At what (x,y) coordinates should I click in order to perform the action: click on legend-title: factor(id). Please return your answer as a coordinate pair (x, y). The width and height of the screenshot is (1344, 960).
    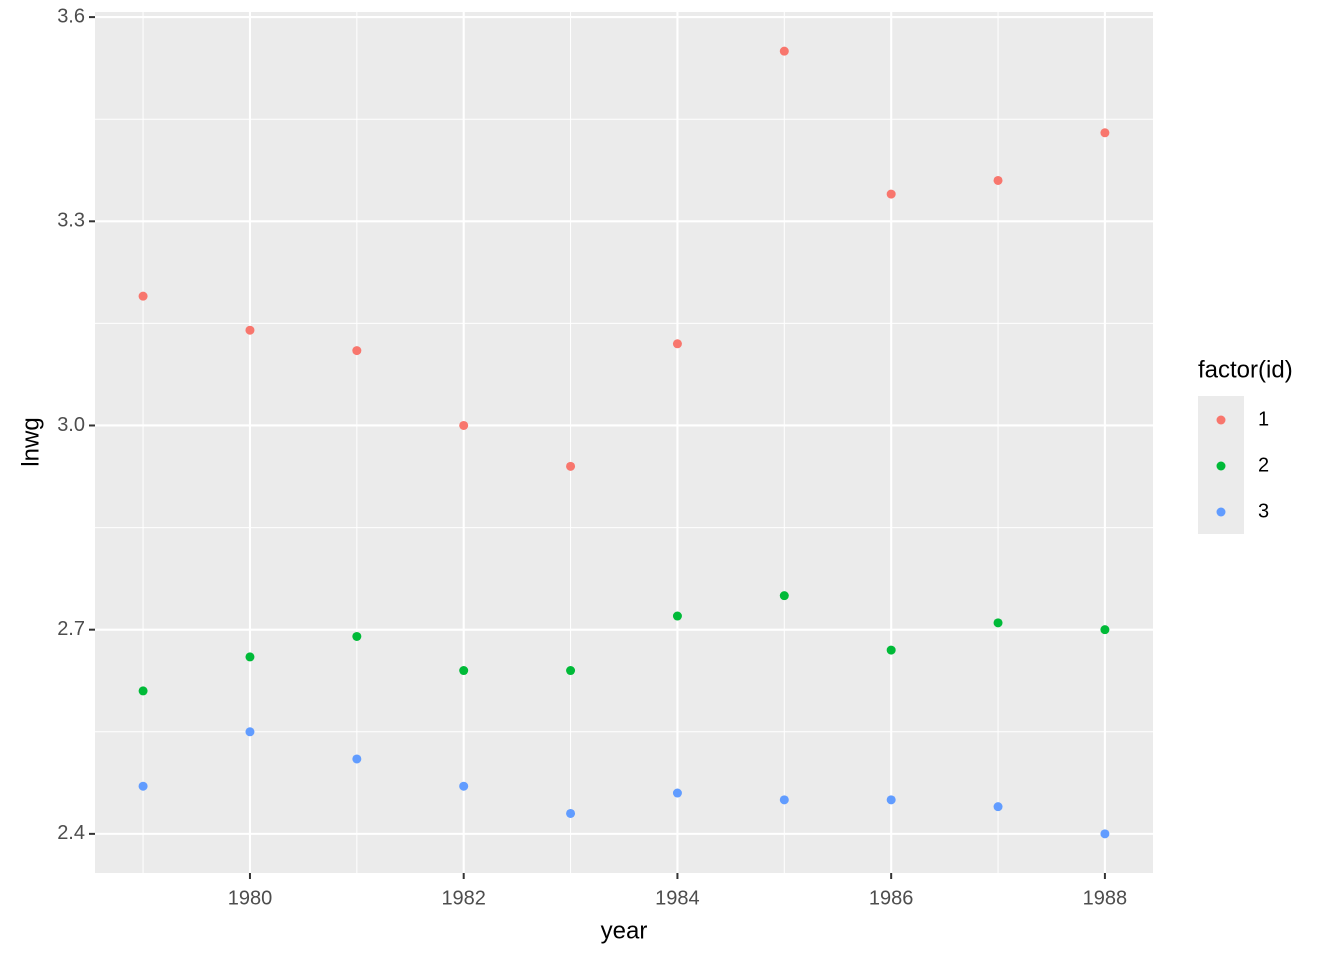
    Looking at the image, I should click on (1245, 369).